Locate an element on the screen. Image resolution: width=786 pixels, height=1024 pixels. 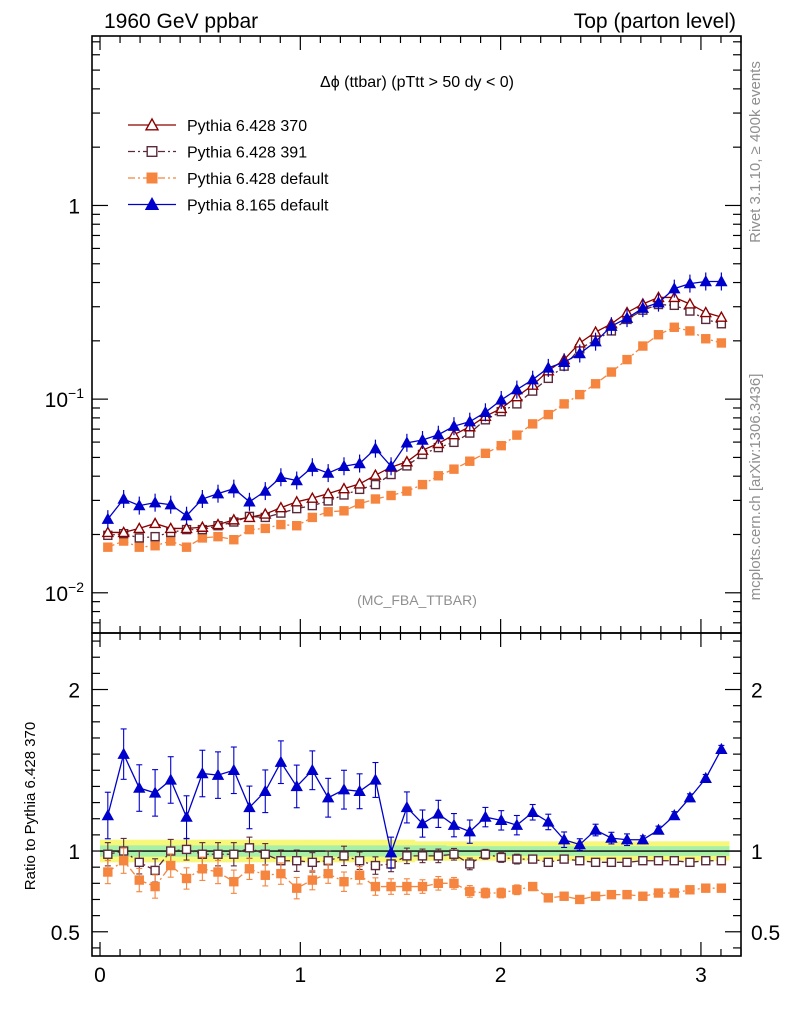
legend-label: Pythia 6.428 391 is located at coordinates (247, 153).